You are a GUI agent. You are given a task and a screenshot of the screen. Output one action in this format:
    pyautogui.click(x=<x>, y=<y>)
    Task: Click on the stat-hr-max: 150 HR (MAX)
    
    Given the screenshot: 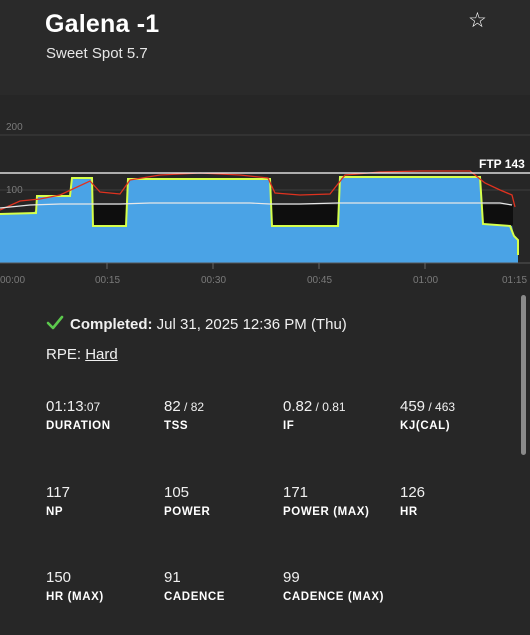 What is the action you would take?
    pyautogui.click(x=75, y=586)
    